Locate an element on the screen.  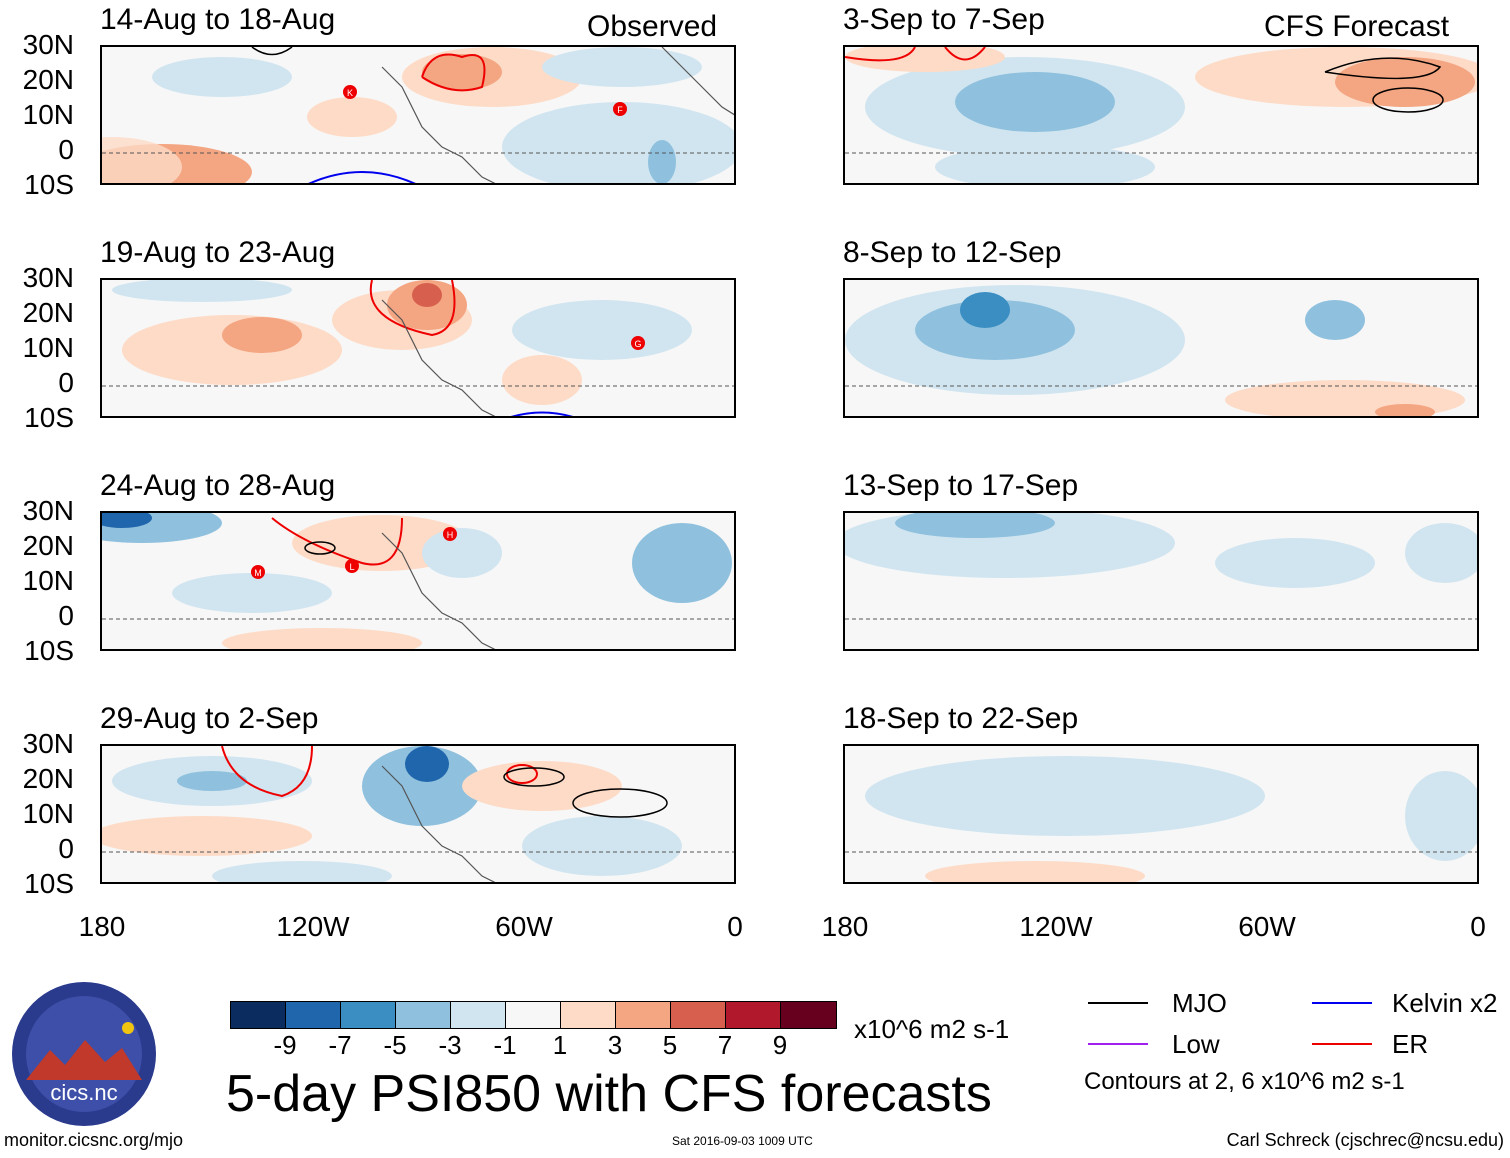
map-panel-left-2: G is located at coordinates (418, 348).